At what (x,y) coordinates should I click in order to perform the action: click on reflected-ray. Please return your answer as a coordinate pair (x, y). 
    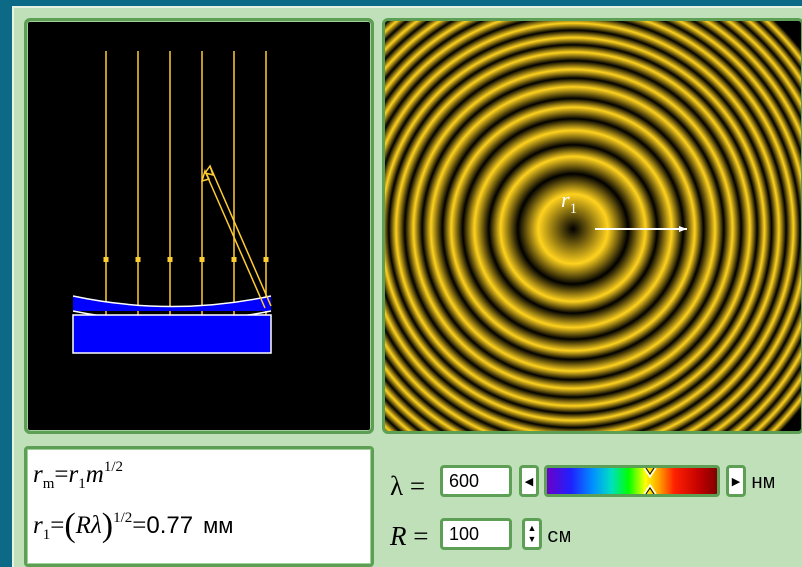
    Looking at the image, I should click on (236, 236).